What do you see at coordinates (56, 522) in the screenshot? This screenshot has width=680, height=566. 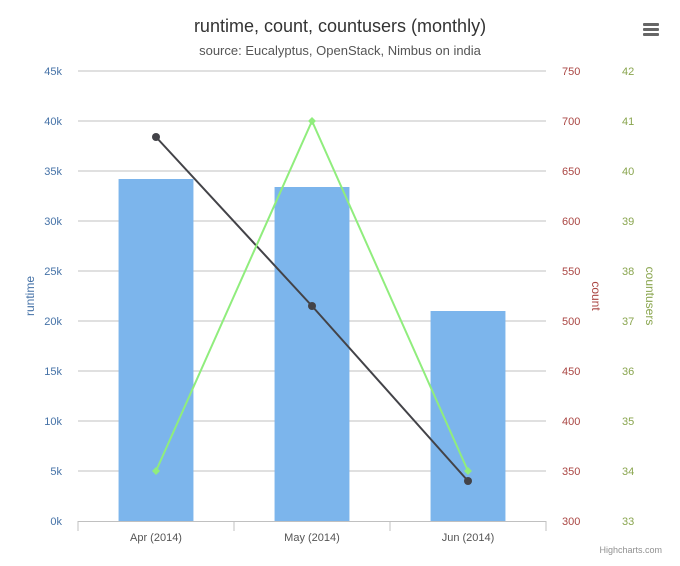 I see `runtime-tick-label: 0k` at bounding box center [56, 522].